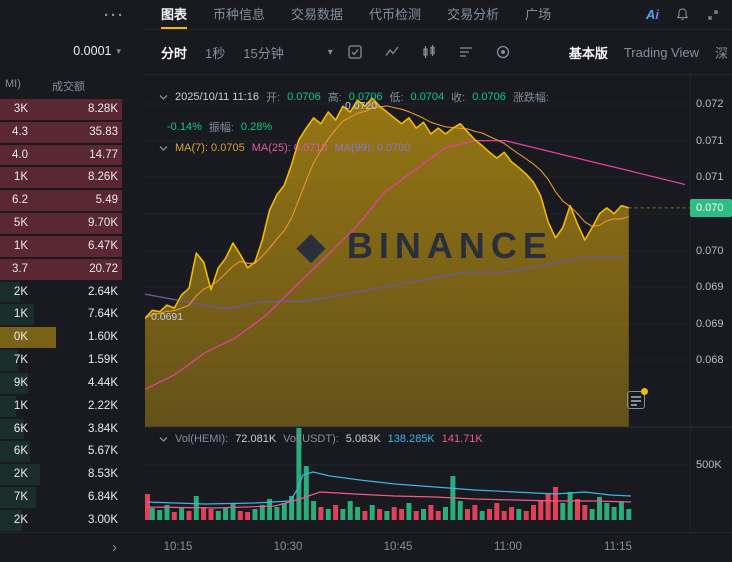 The width and height of the screenshot is (732, 562). I want to click on ma99-line, so click(385, 283).